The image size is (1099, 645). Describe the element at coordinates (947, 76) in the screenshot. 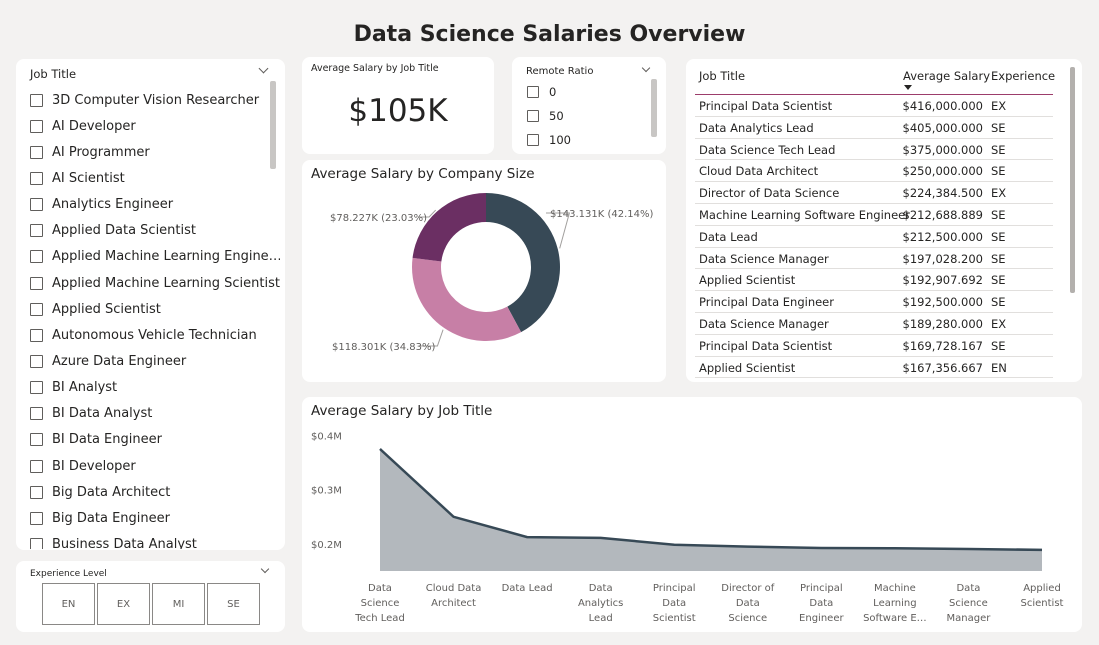

I see `column-header-average-salary: Average Salary` at that location.